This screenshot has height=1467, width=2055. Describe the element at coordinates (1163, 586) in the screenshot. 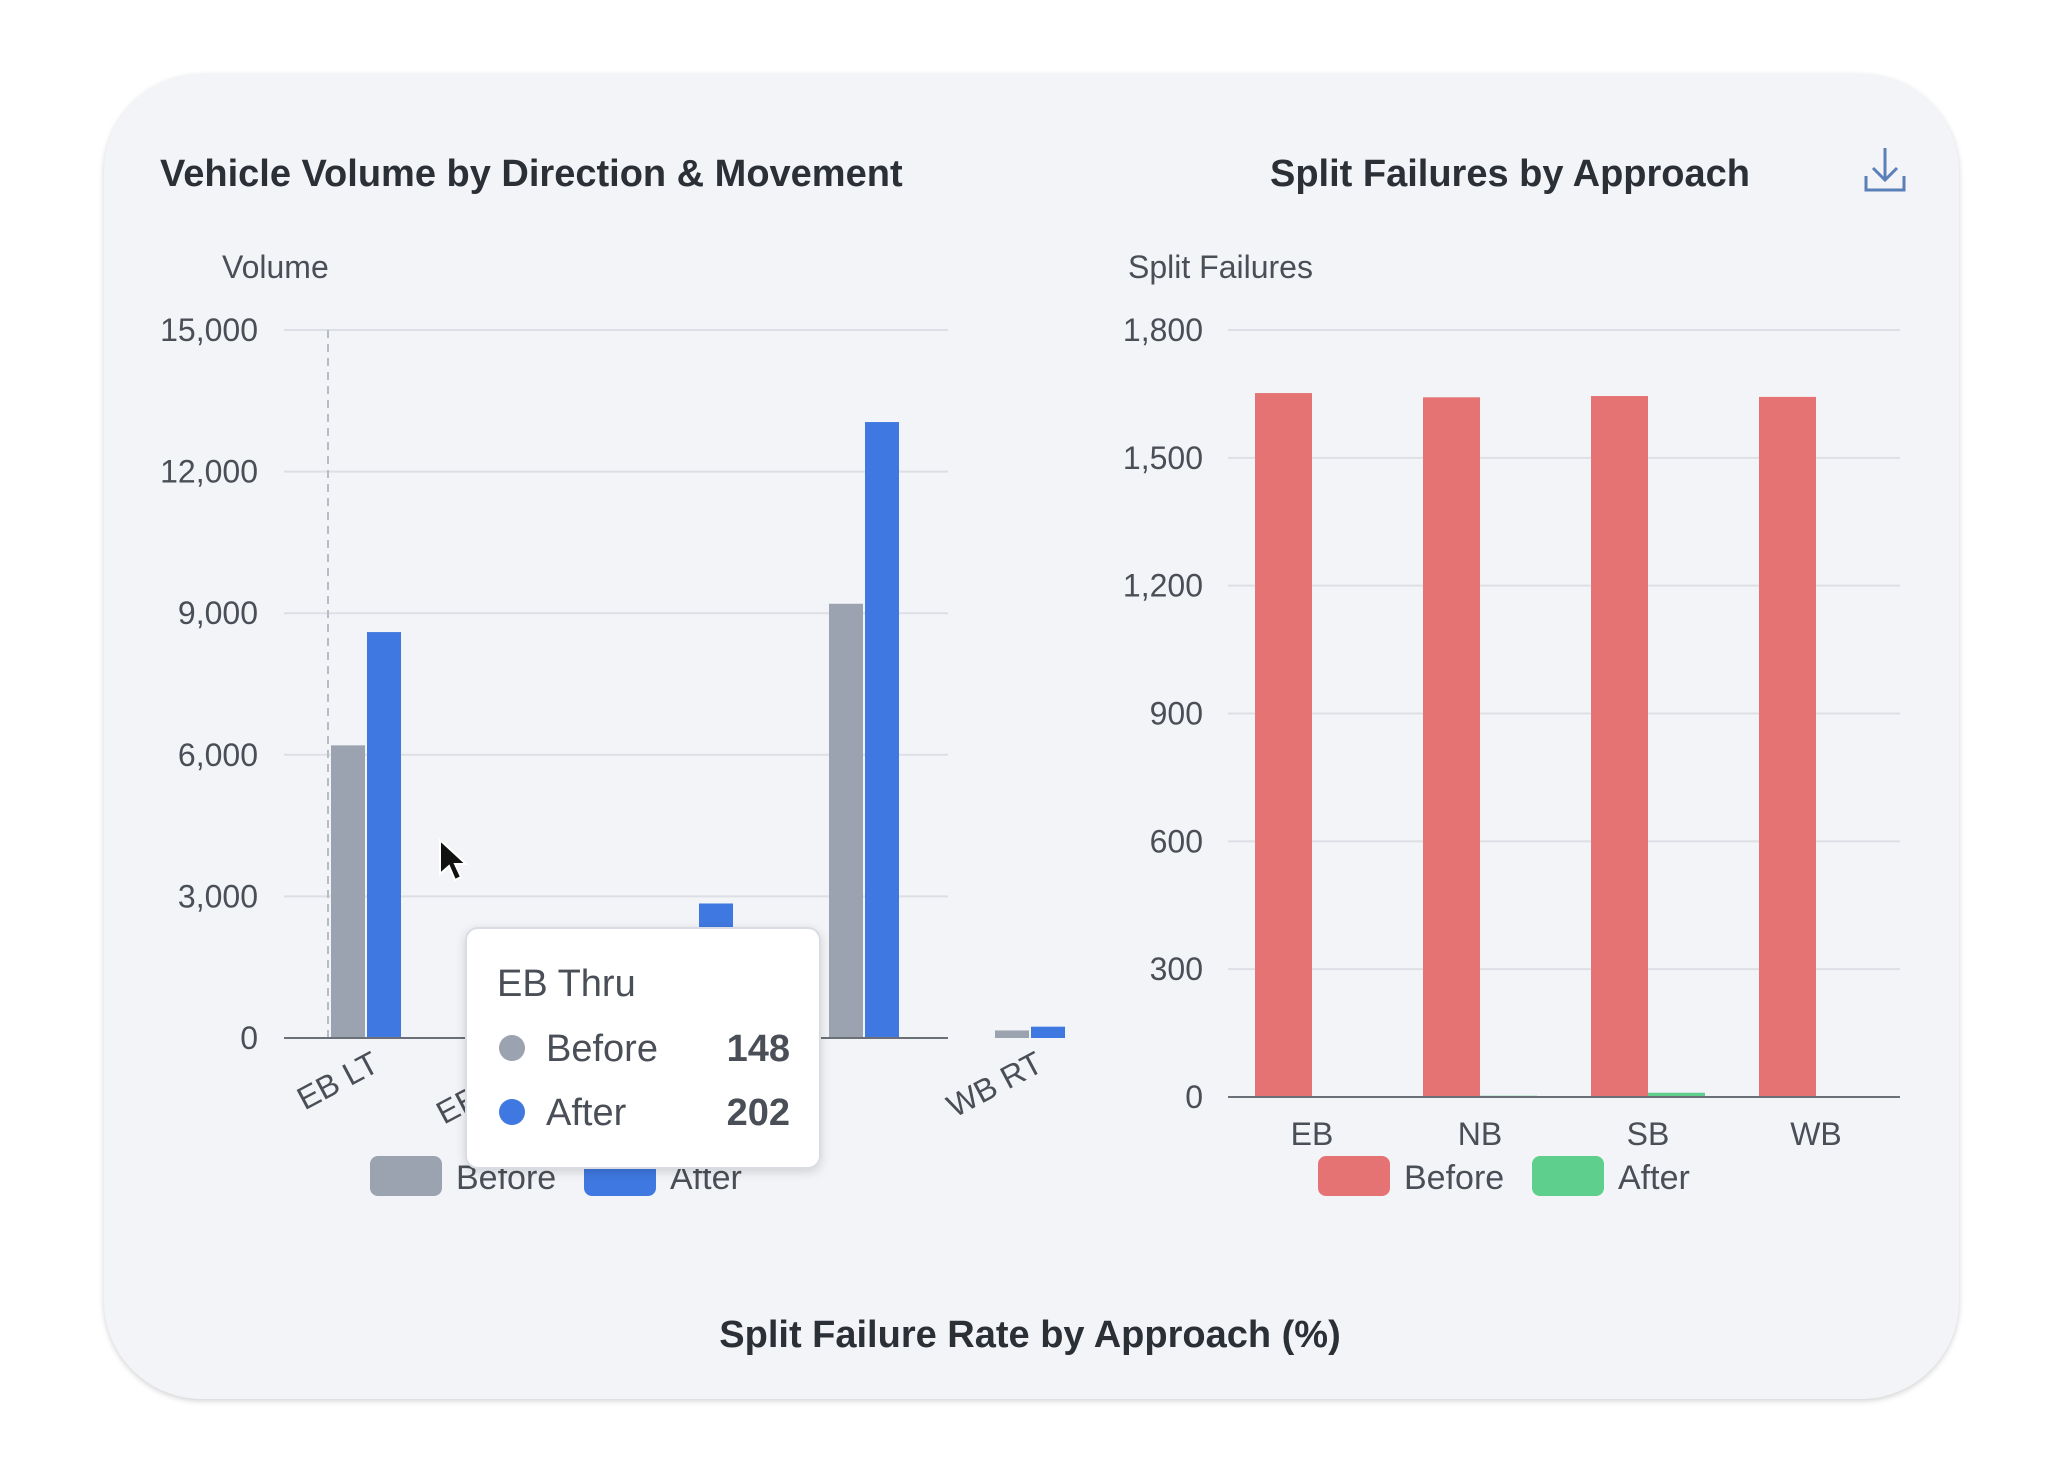

I see `y-tick-label: 1,200` at that location.